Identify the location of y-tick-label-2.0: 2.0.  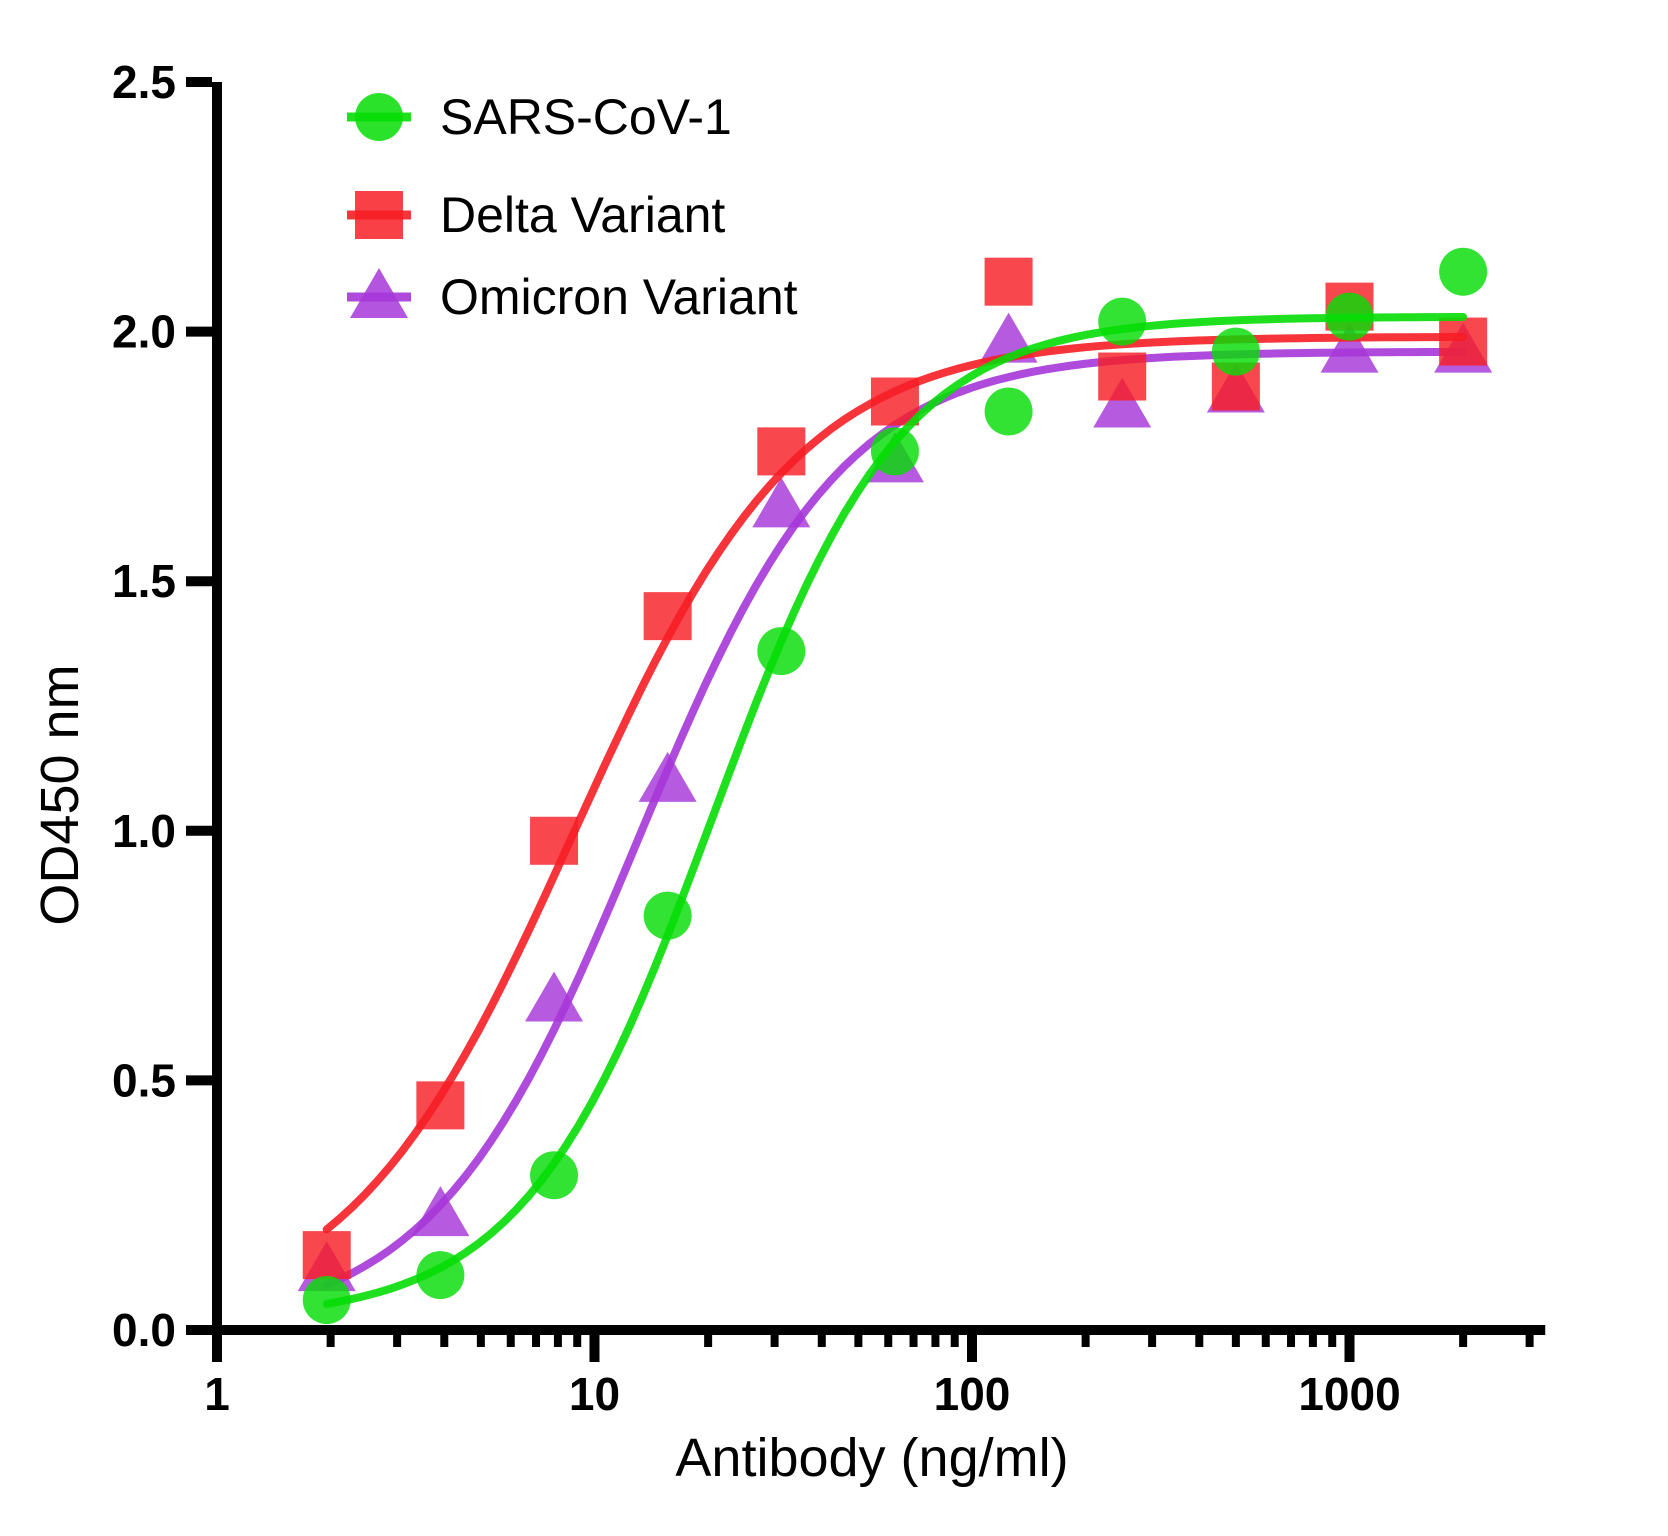
(144, 332).